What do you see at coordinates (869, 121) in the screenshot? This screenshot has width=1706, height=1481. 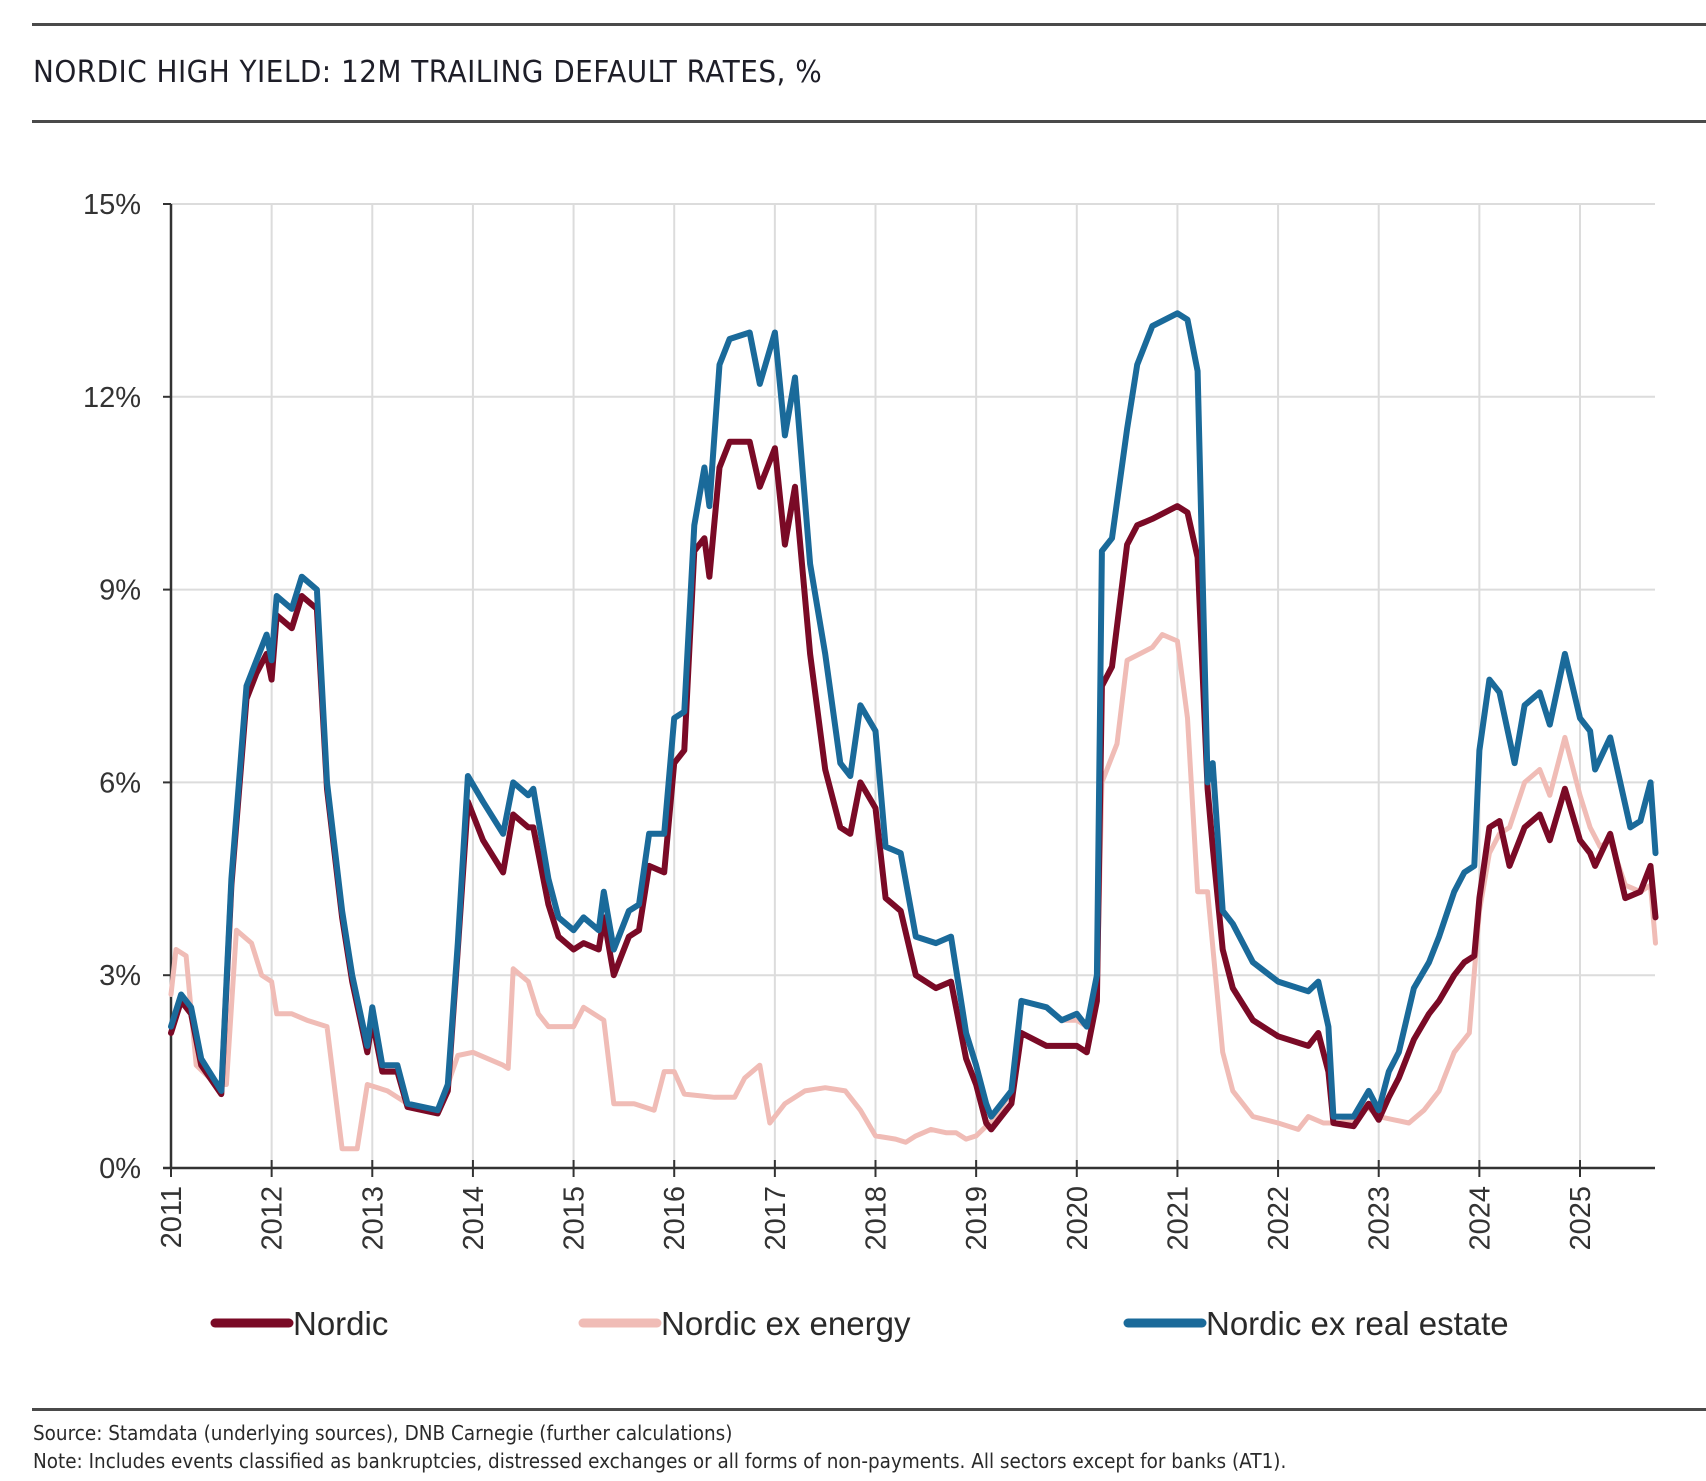 I see `title-divider` at bounding box center [869, 121].